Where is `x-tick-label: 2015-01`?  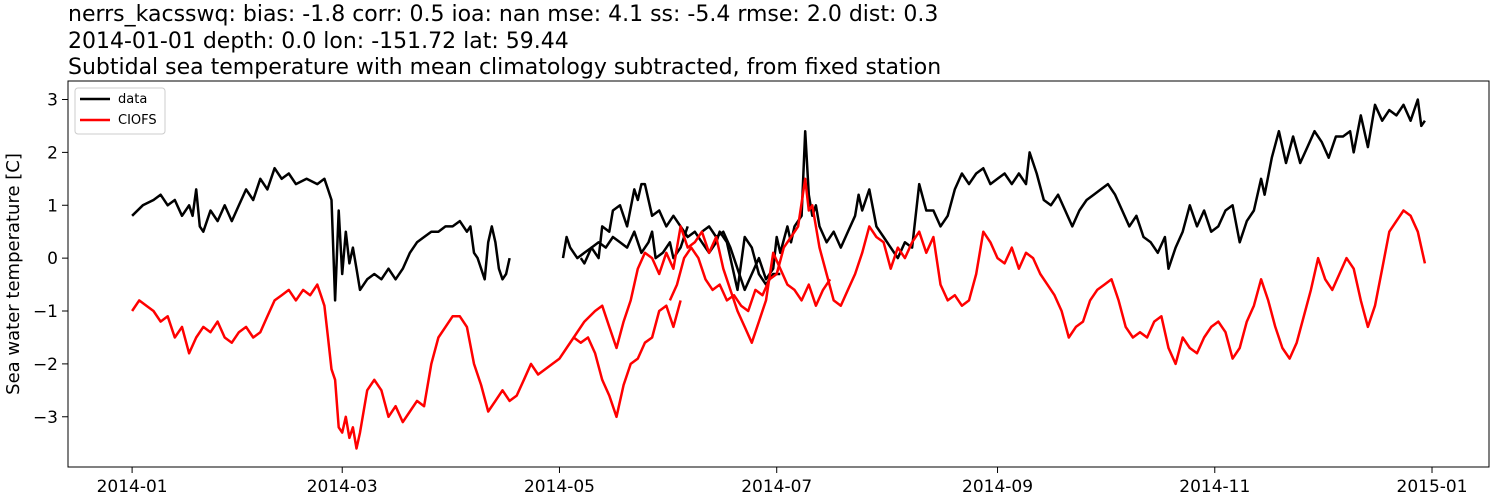 x-tick-label: 2015-01 is located at coordinates (1432, 487).